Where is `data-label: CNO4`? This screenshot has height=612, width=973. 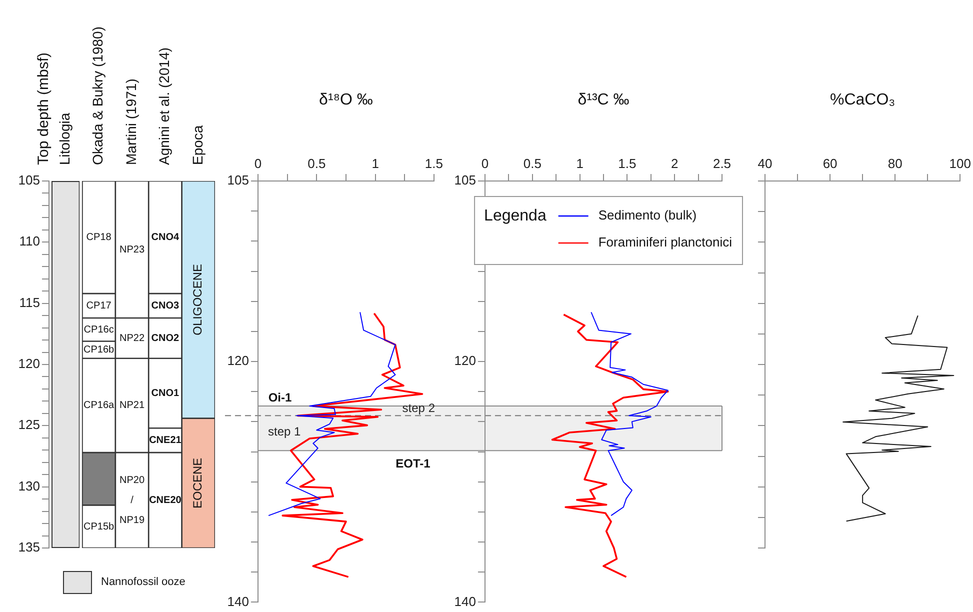
data-label: CNO4 is located at coordinates (165, 238).